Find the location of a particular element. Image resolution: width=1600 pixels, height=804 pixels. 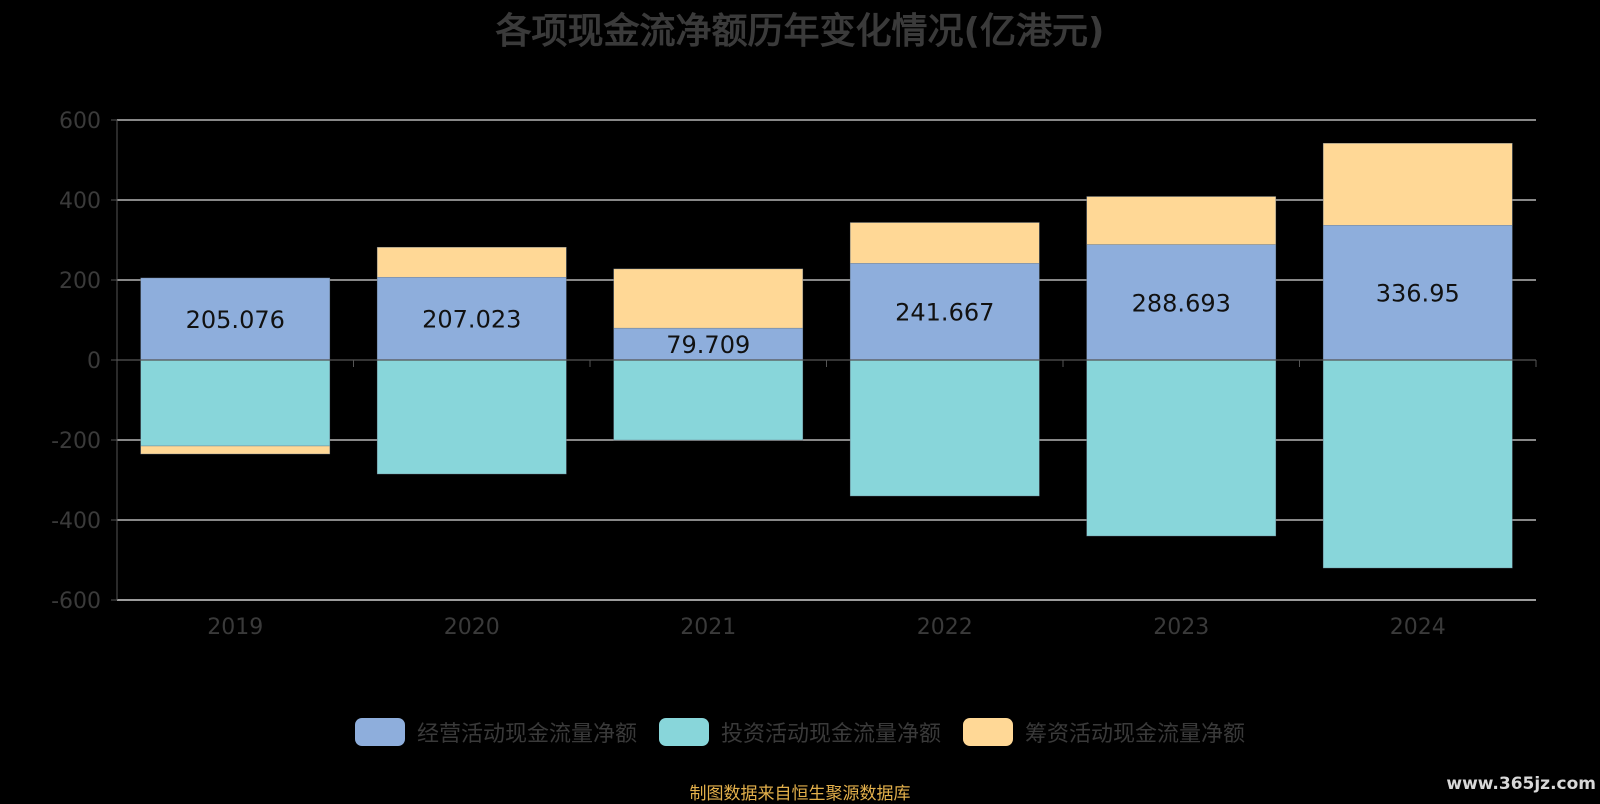

y-tick-label: 0 is located at coordinates (94, 361).